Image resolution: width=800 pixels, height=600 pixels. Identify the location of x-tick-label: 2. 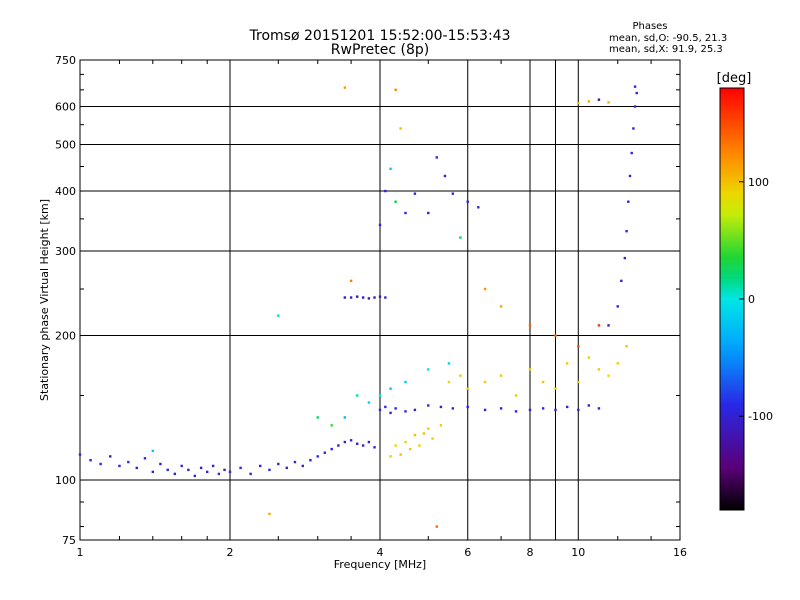
(230, 552).